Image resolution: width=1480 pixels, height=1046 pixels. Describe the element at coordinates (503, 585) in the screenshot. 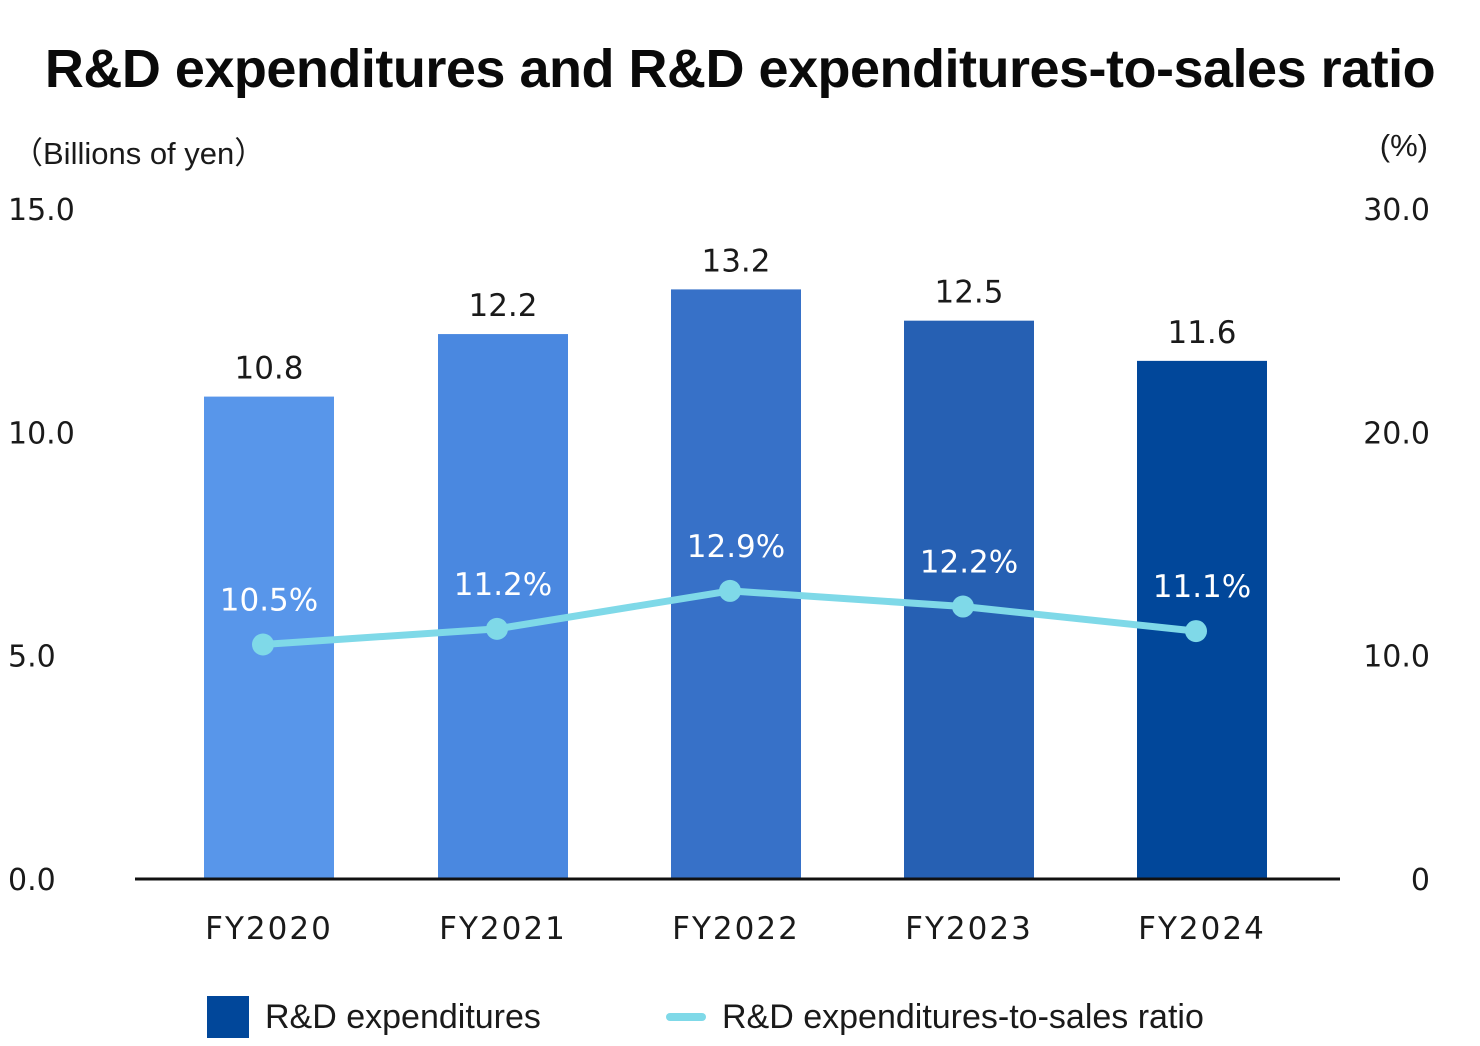

I see `ratio-value-label: 11.2%` at that location.